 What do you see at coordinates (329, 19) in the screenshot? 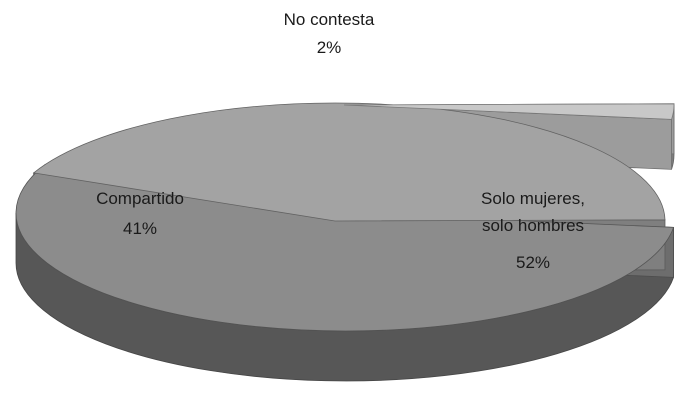
I see `slice-label: No contesta` at bounding box center [329, 19].